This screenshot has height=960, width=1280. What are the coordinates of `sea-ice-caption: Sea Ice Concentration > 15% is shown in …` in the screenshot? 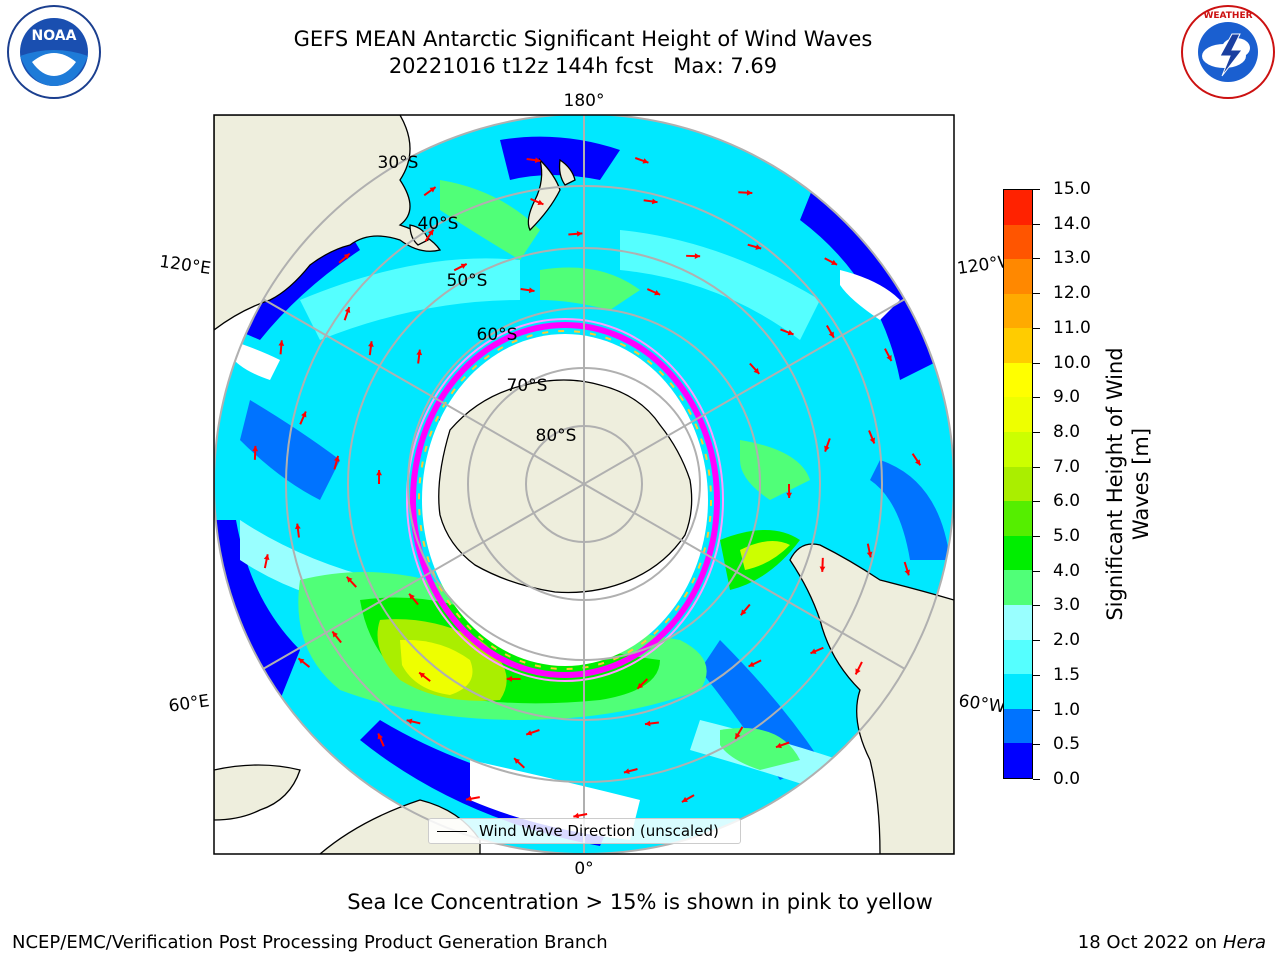 It's located at (640, 902).